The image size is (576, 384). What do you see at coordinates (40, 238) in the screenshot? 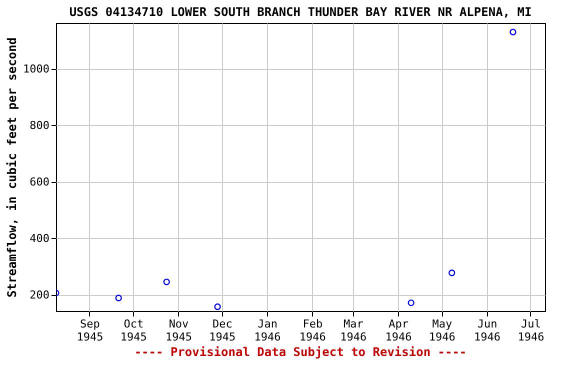
I see `y-tick-label: 400` at bounding box center [40, 238].